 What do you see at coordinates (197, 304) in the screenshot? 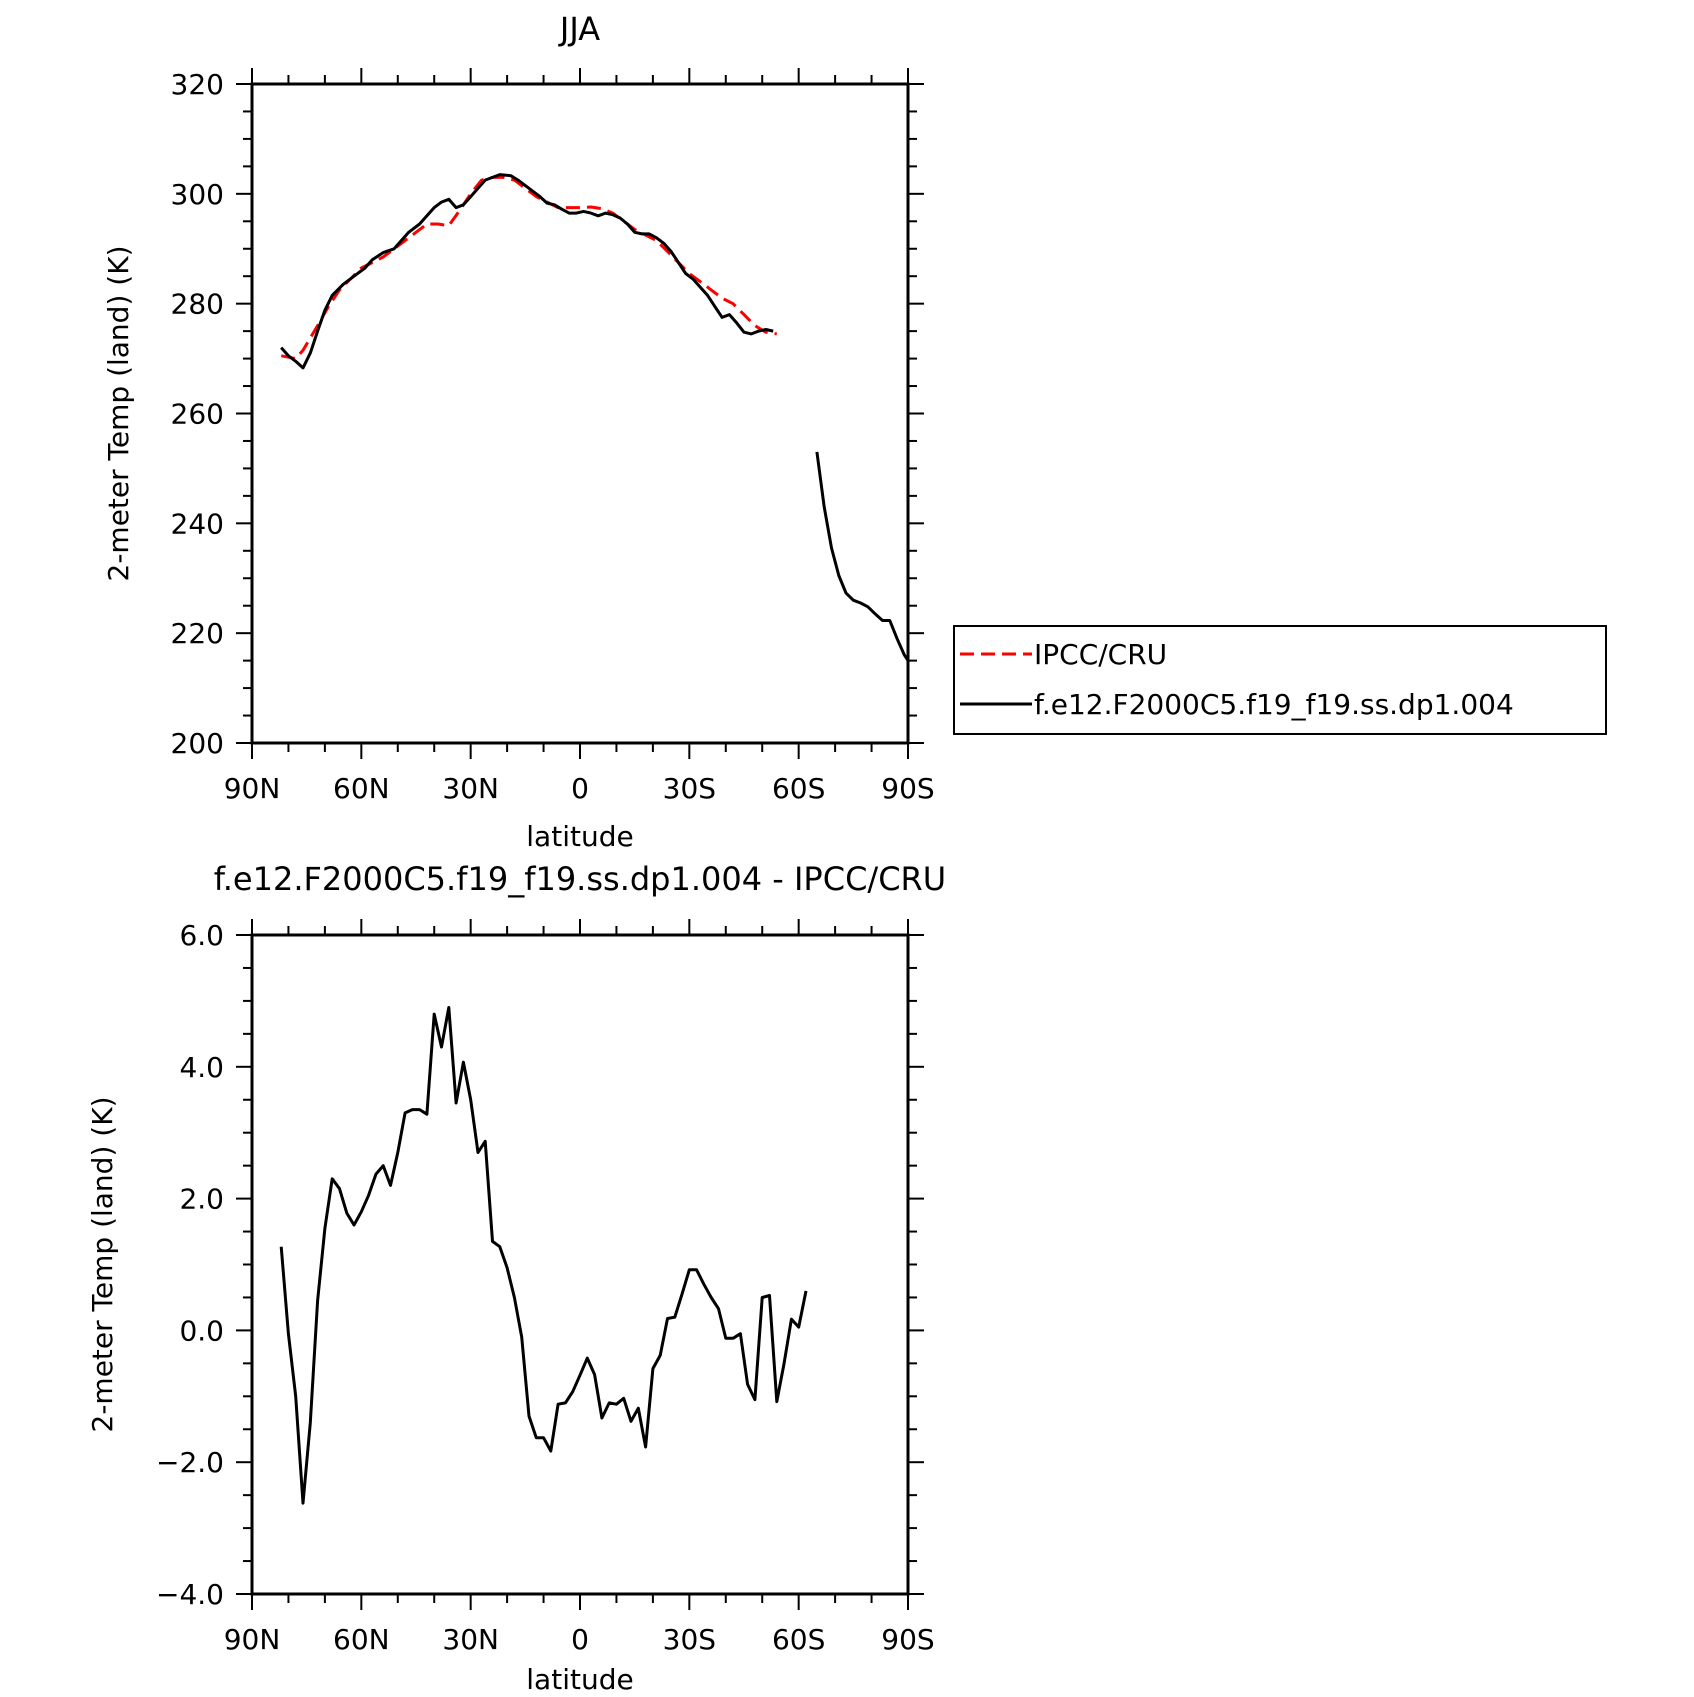
I see `y-tick-label: 280` at bounding box center [197, 304].